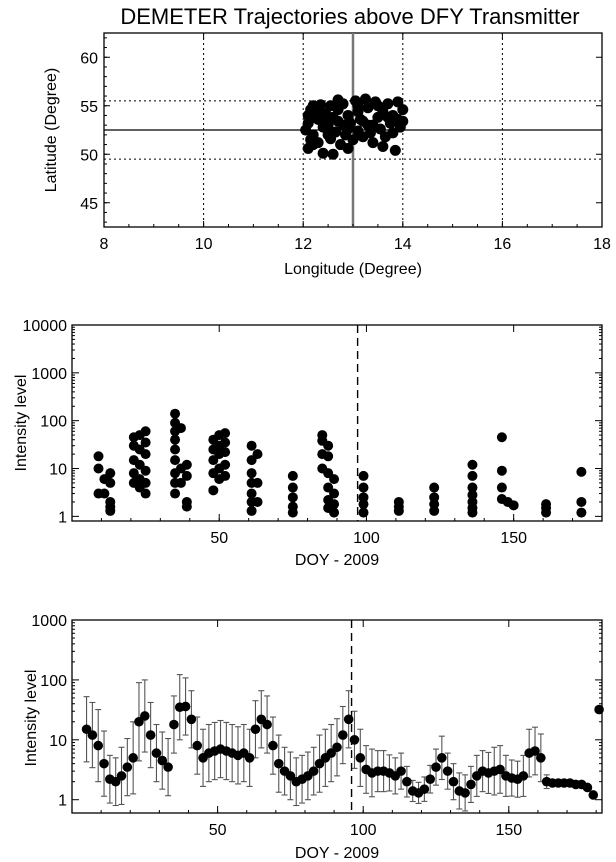  Describe the element at coordinates (303, 244) in the screenshot. I see `x-tick-label: 12` at that location.